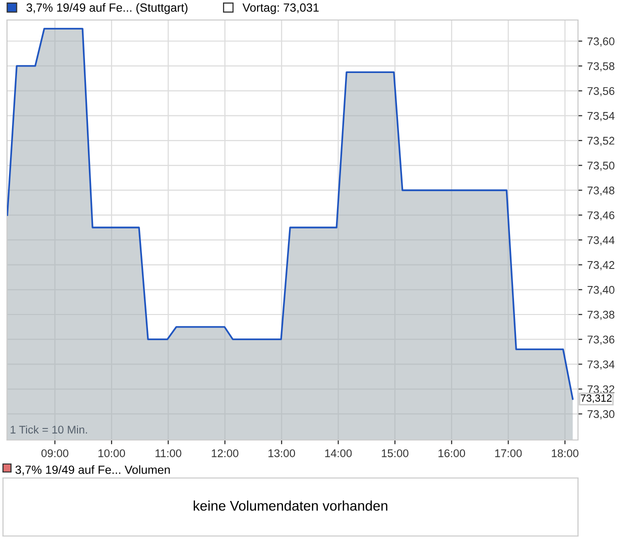 The width and height of the screenshot is (620, 546). Describe the element at coordinates (601, 389) in the screenshot. I see `y-tick-label: 73,32` at that location.